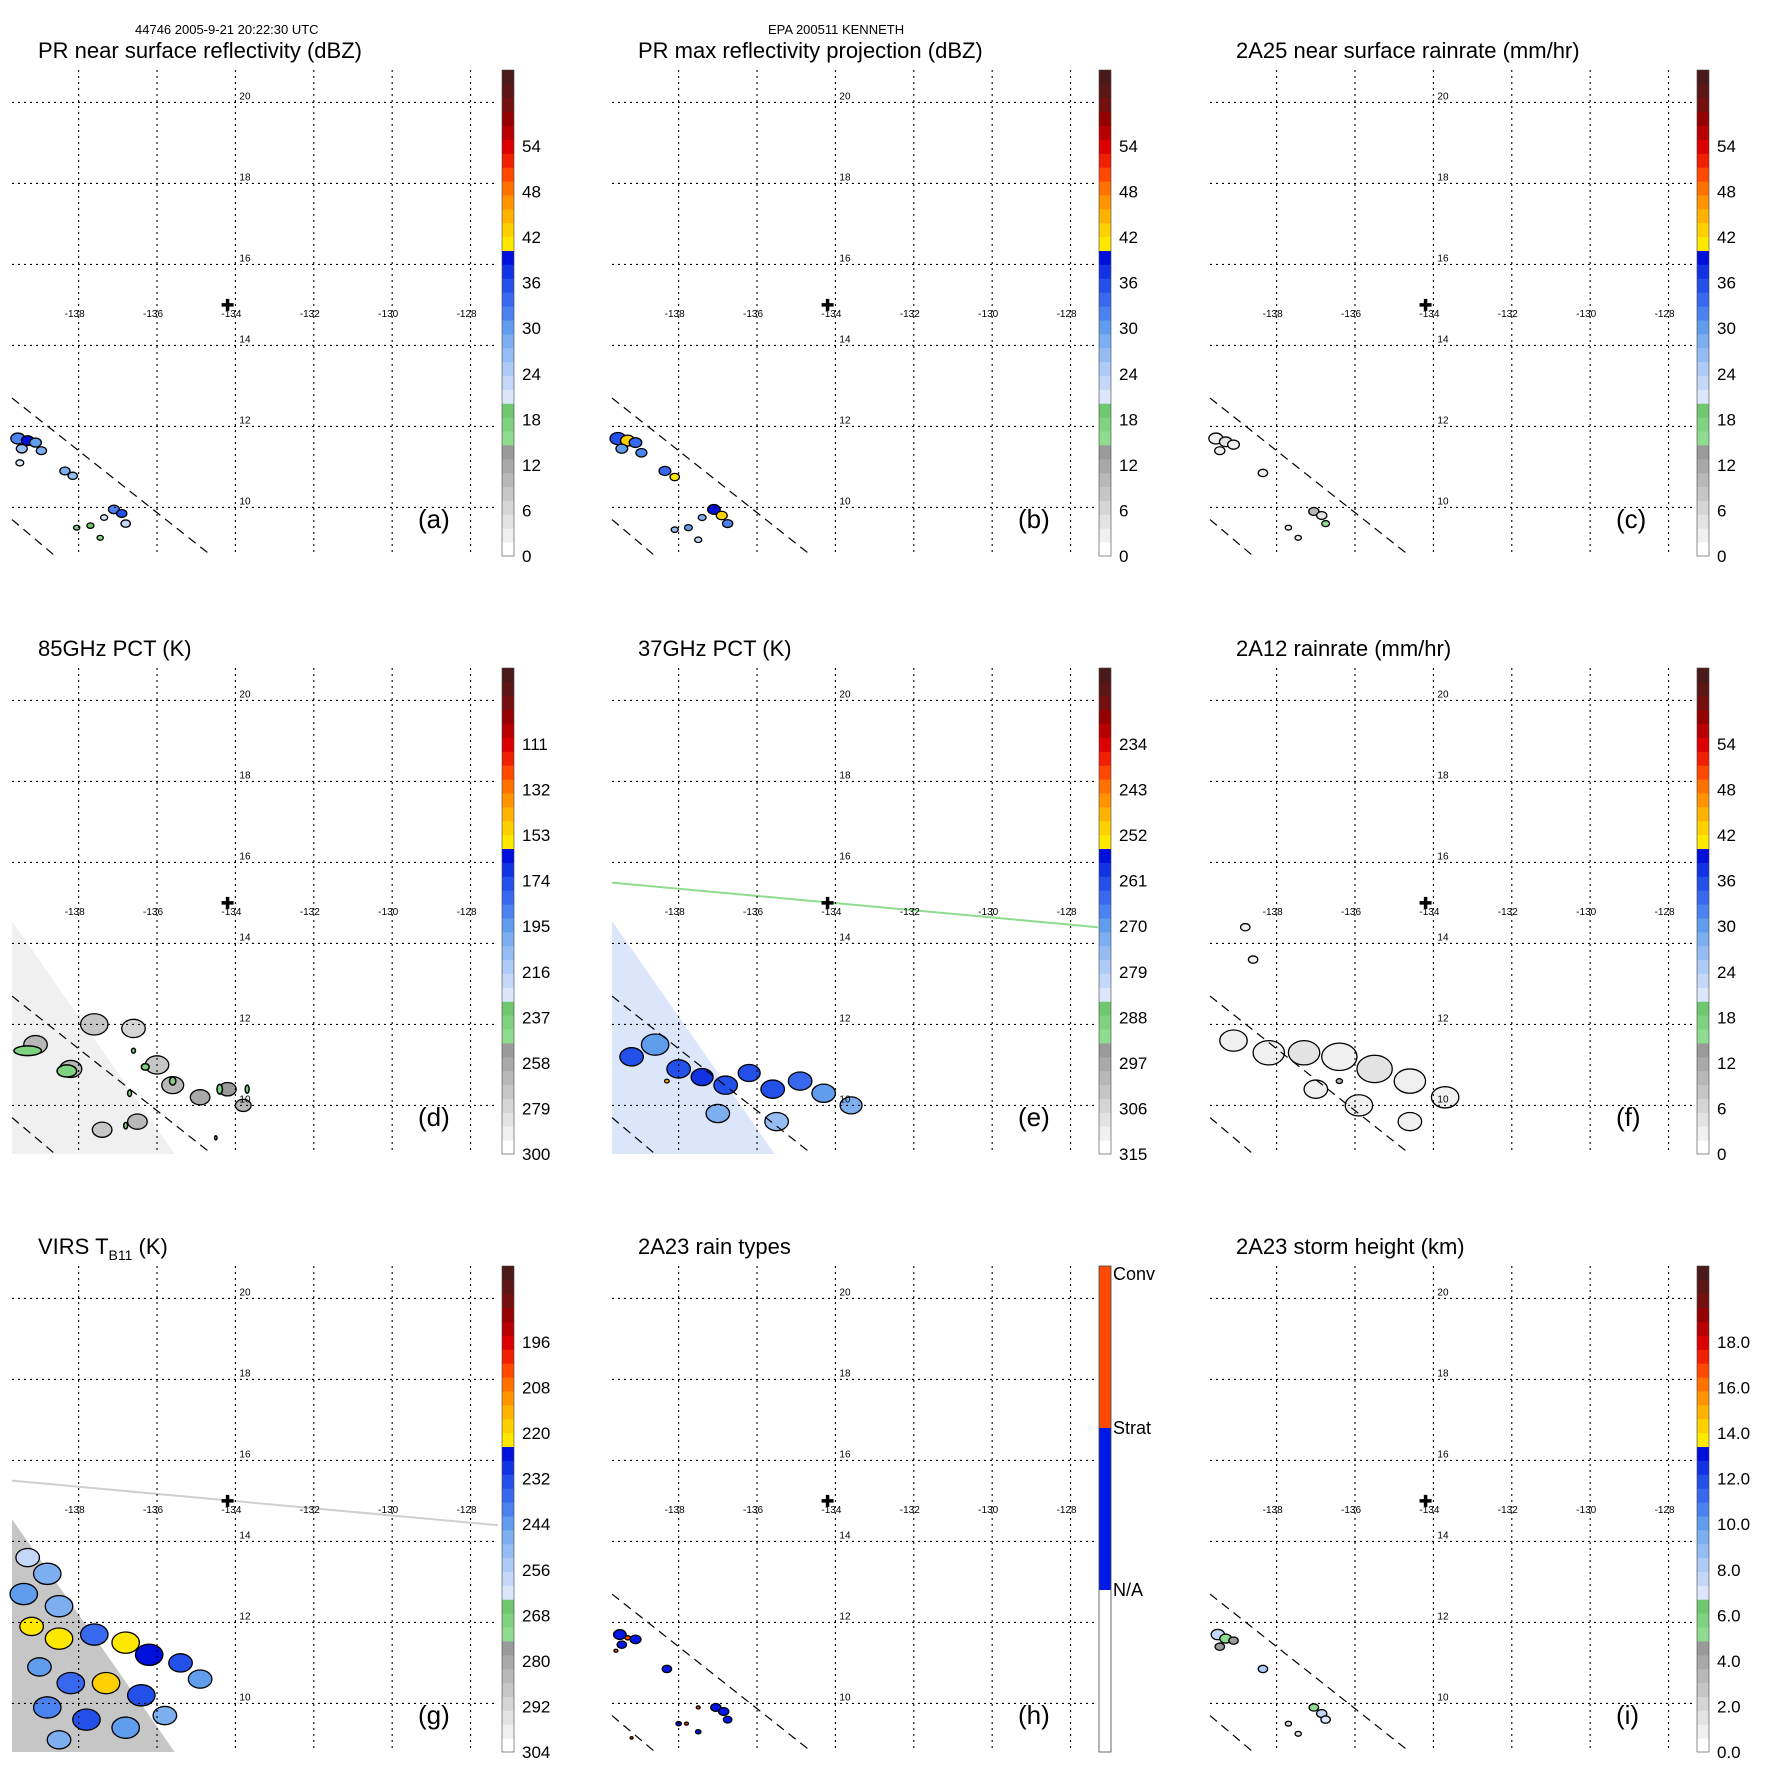 This screenshot has width=1771, height=1771. What do you see at coordinates (67, 1071) in the screenshot?
I see `pct-contour` at bounding box center [67, 1071].